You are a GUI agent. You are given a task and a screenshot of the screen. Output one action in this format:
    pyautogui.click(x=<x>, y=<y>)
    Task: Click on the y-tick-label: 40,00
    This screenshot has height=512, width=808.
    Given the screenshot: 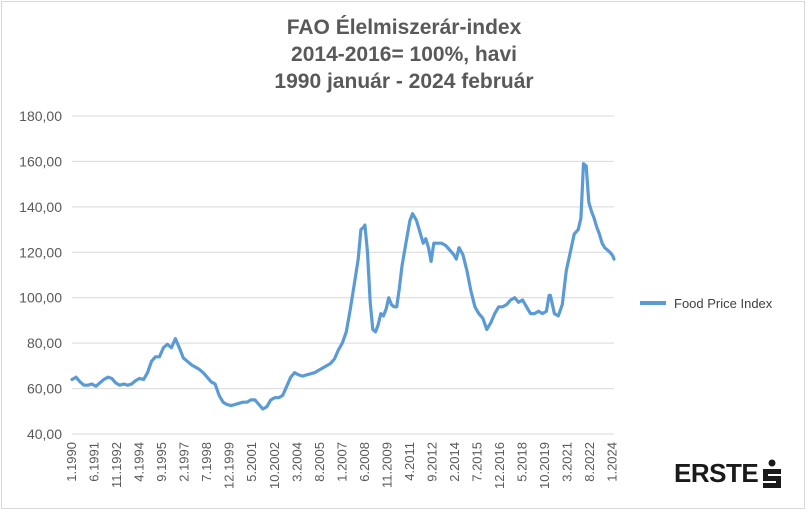 What is the action you would take?
    pyautogui.click(x=44, y=434)
    